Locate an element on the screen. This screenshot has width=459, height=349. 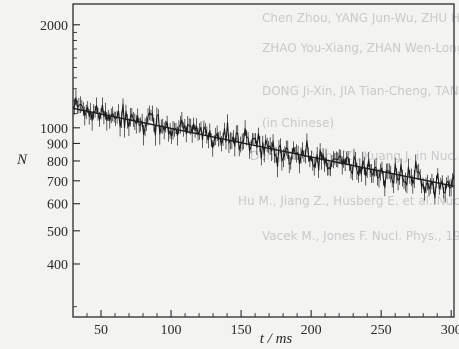
bleed-text-line: Chen Zhou, YANG Jun-Wu, ZHU Hong-ping is located at coordinates (360, 18).